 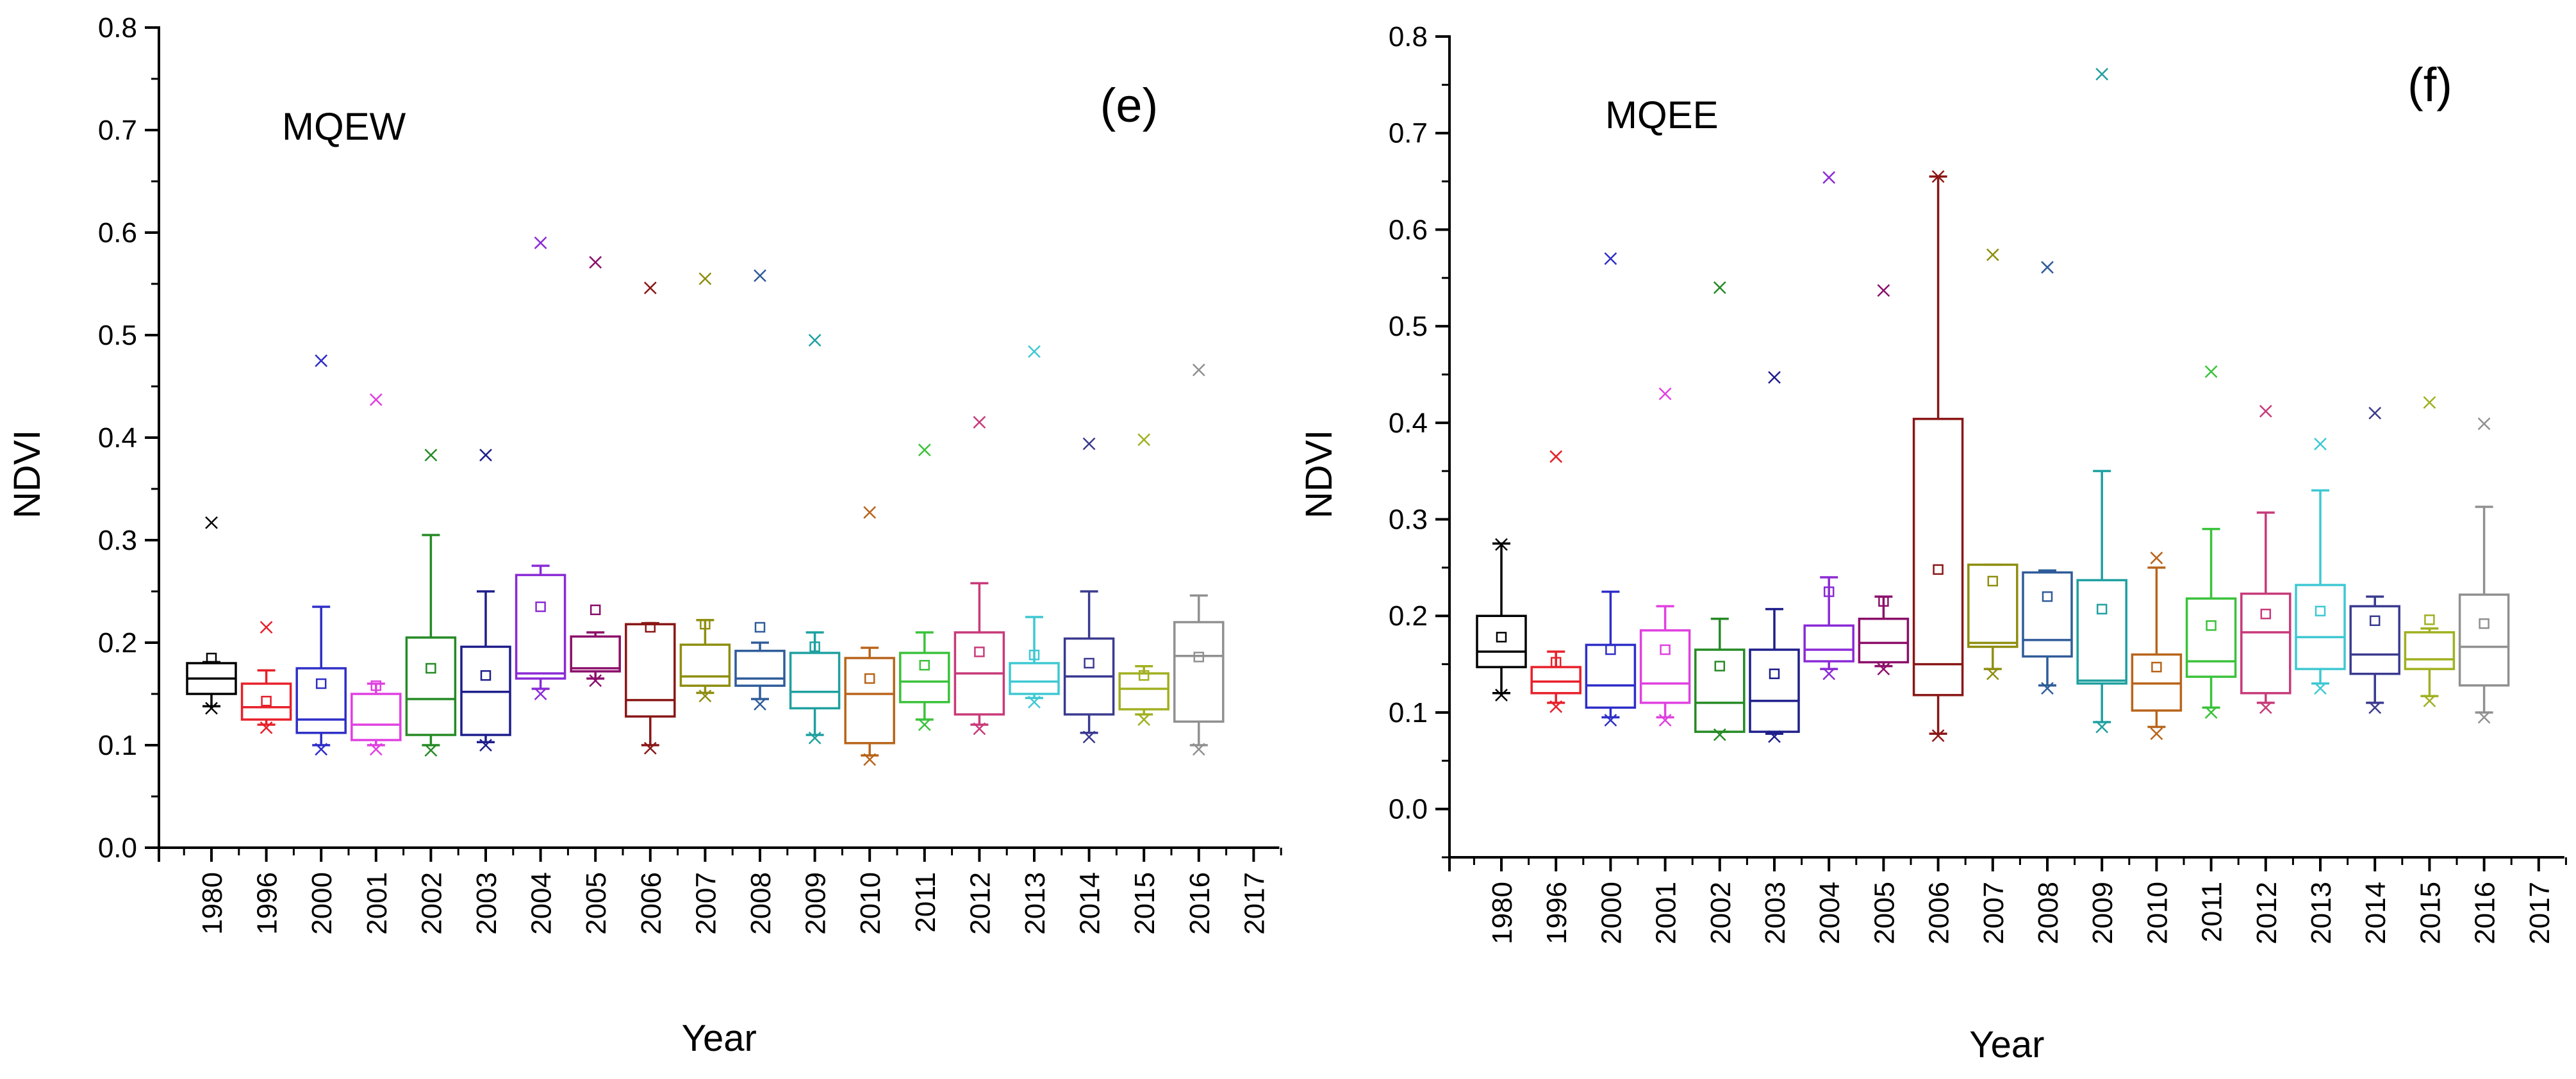 I want to click on box-2006, so click(x=1938, y=456).